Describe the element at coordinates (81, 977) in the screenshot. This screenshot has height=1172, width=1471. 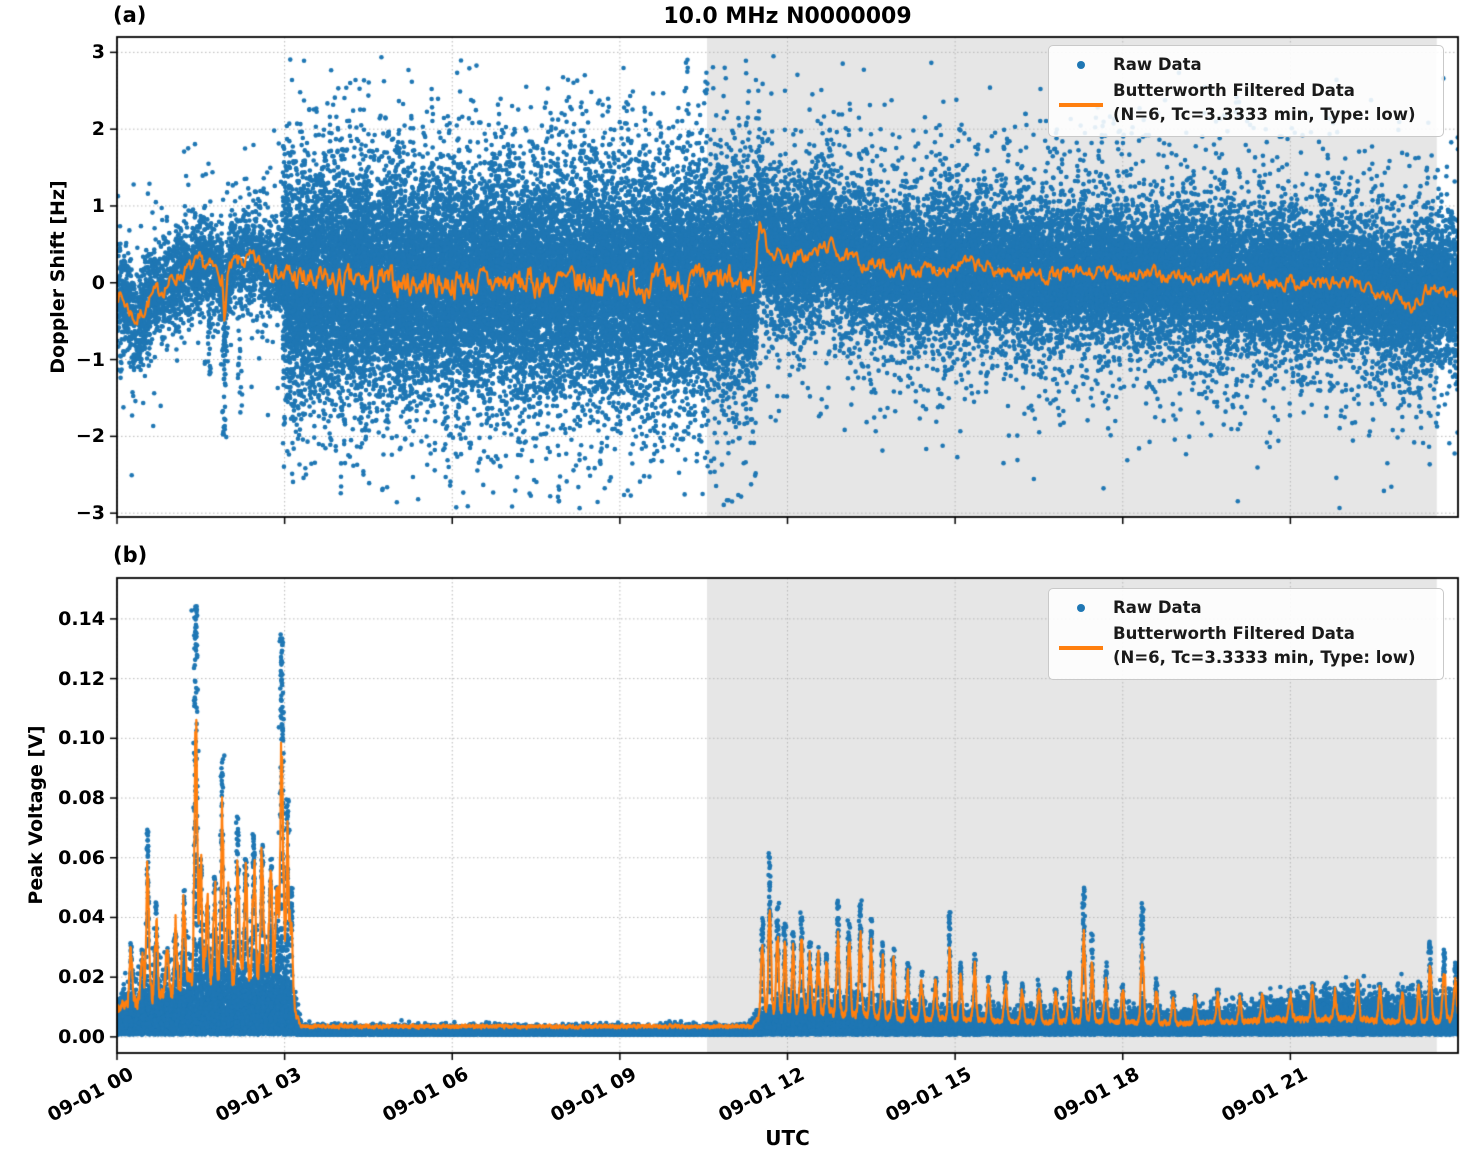
I see `panel-b-ytick-label: 0.02` at that location.